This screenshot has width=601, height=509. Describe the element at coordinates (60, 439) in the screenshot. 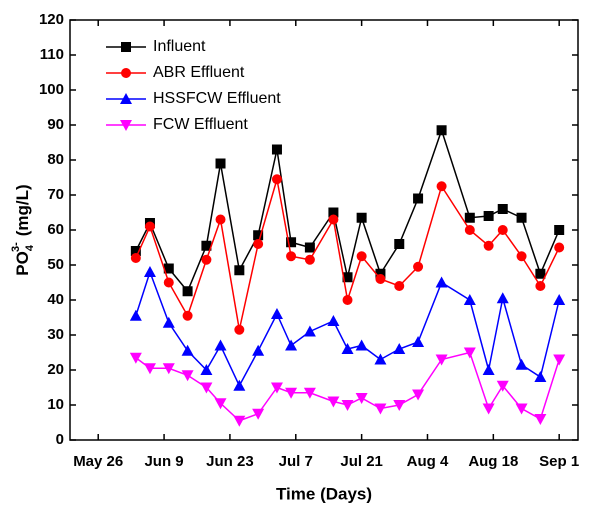

I see `y-tick-label: 0` at that location.